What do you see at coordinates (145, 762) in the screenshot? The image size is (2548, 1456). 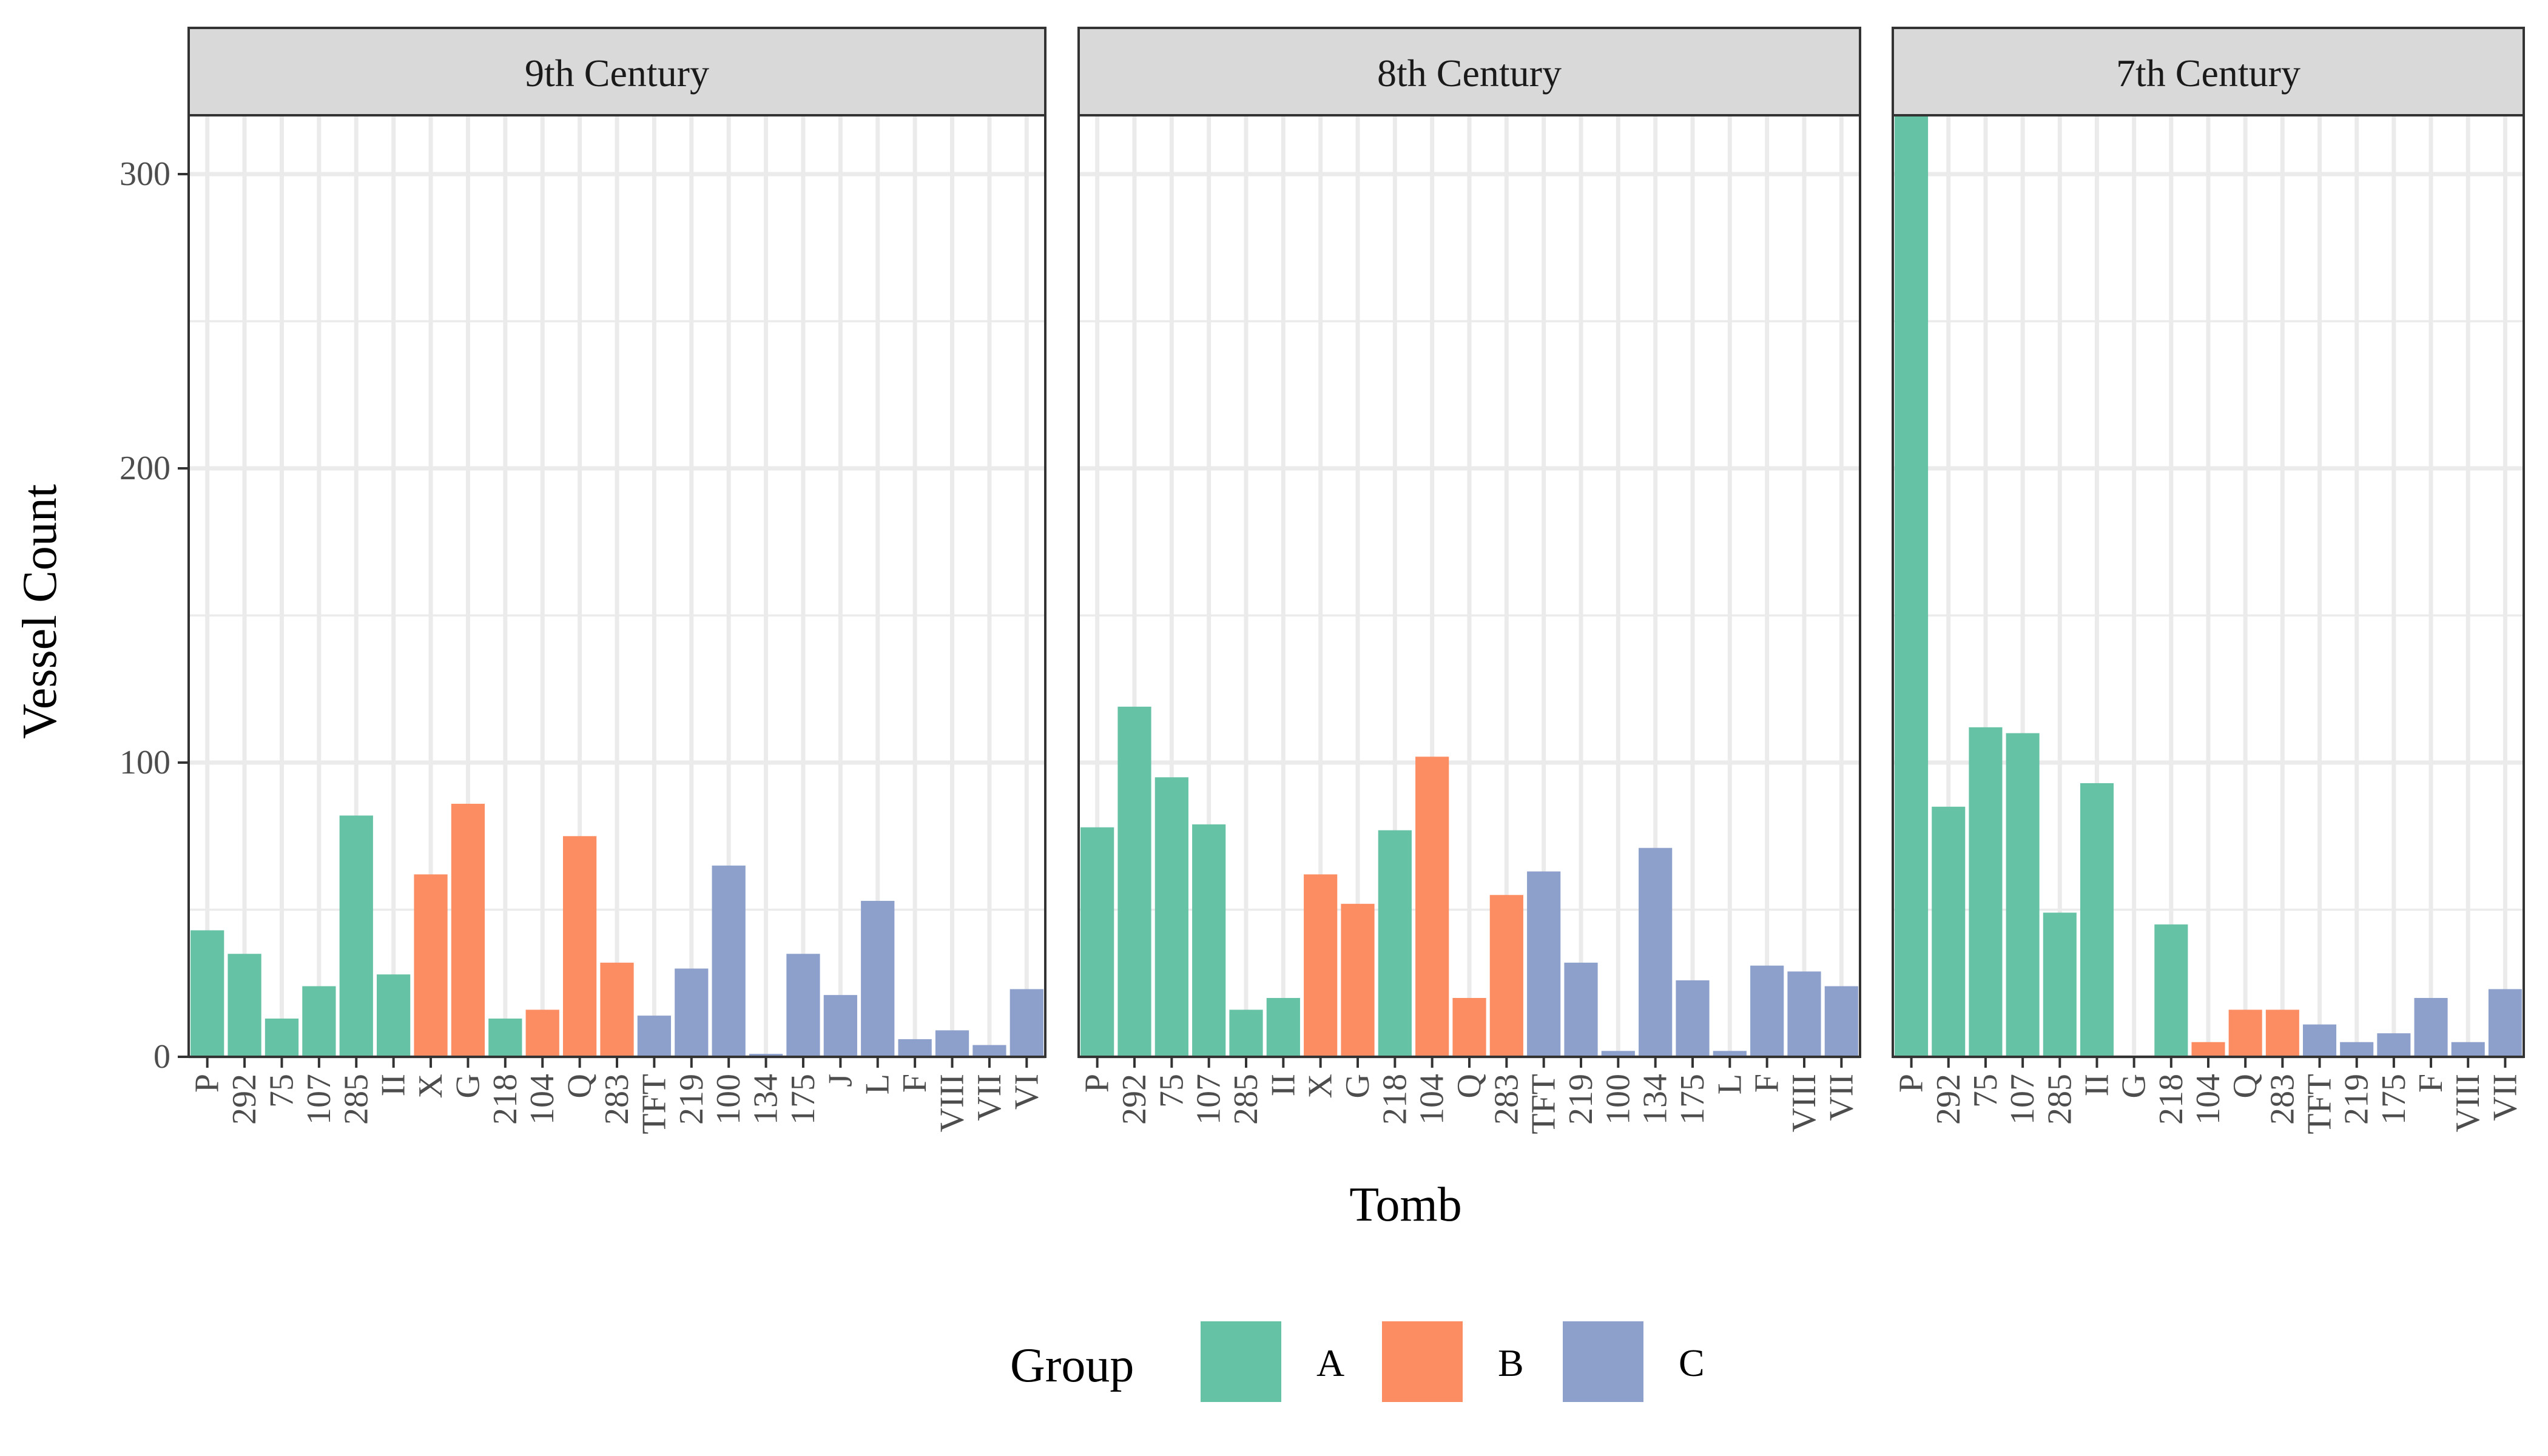 I see `y-tick-label: 100` at bounding box center [145, 762].